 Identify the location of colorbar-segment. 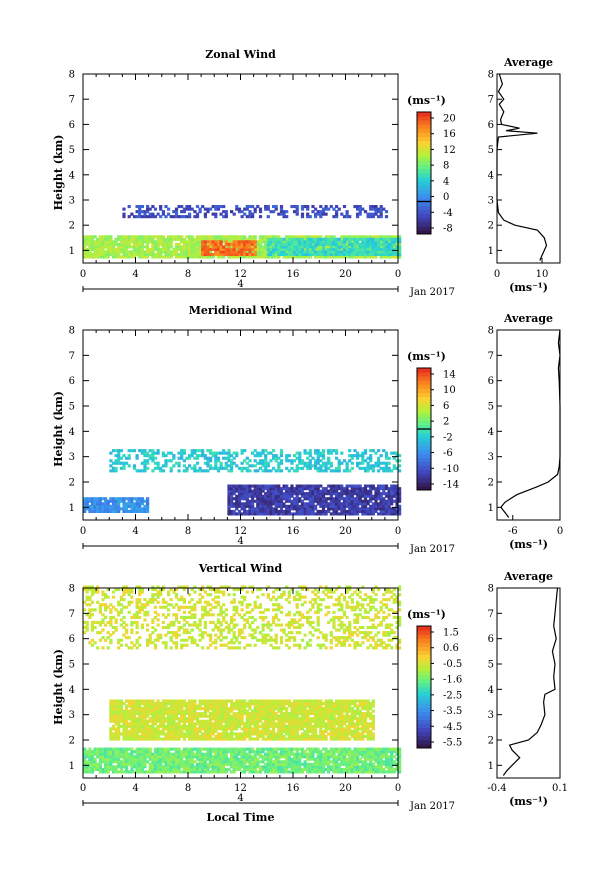
(424, 118).